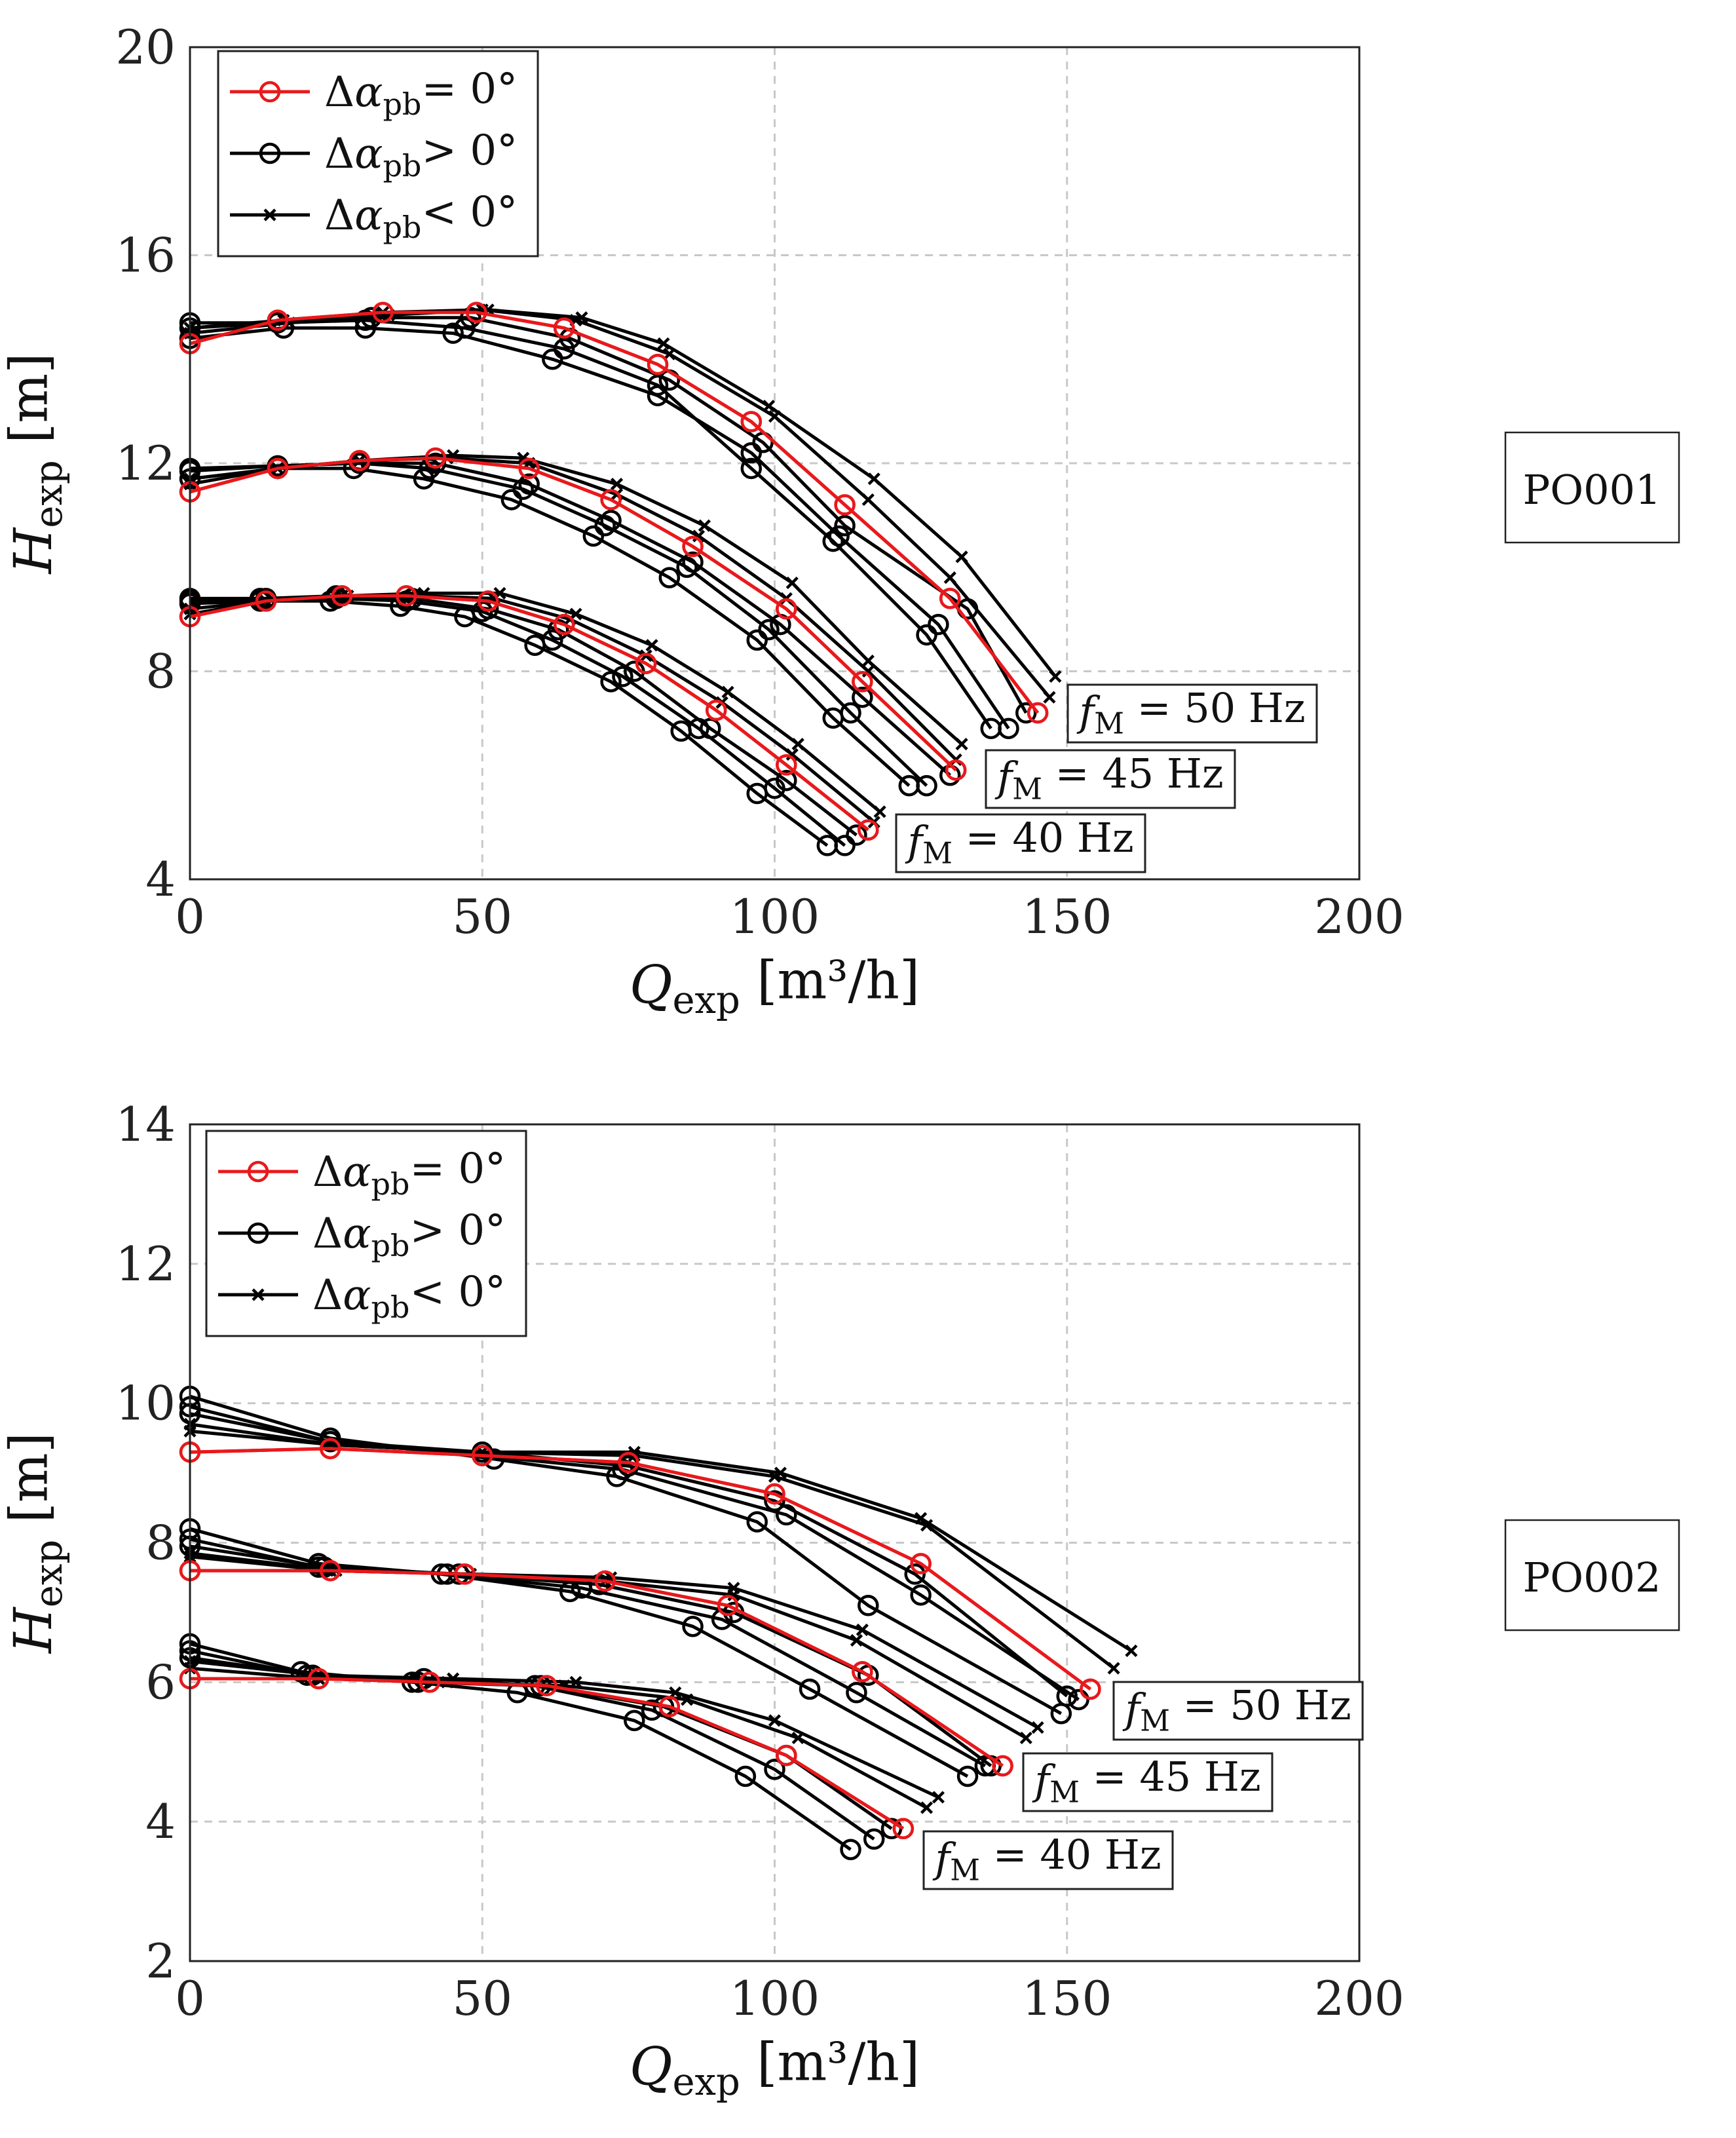 Image resolution: width=1736 pixels, height=2138 pixels. I want to click on legend-marker-cross, so click(269, 214).